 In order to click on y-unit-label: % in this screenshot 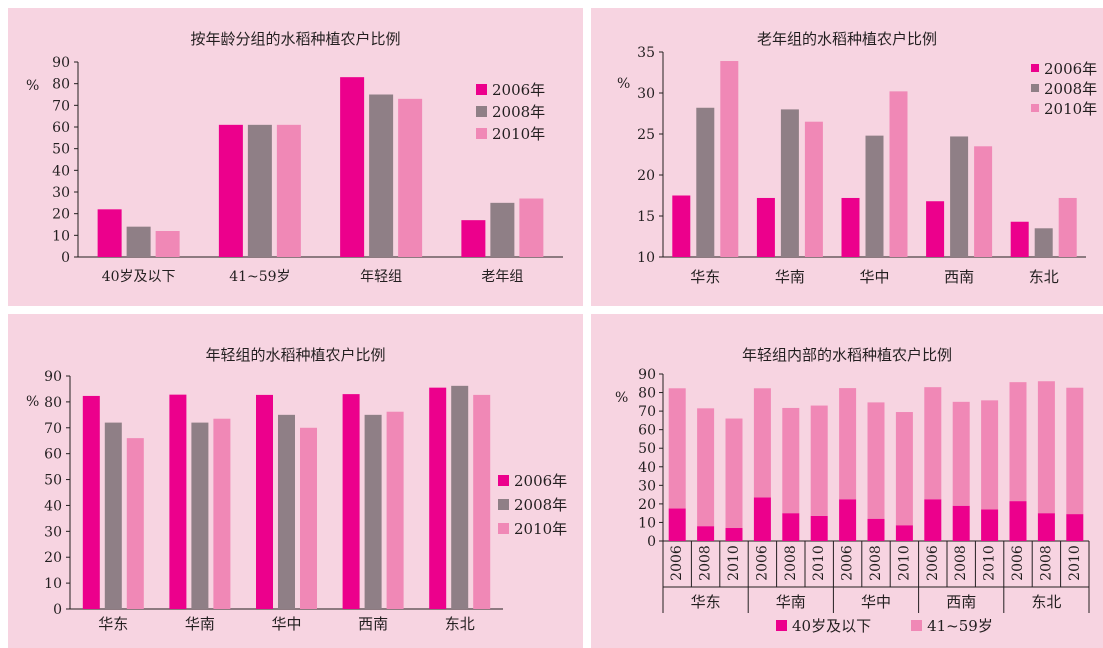, I will do `click(622, 398)`.